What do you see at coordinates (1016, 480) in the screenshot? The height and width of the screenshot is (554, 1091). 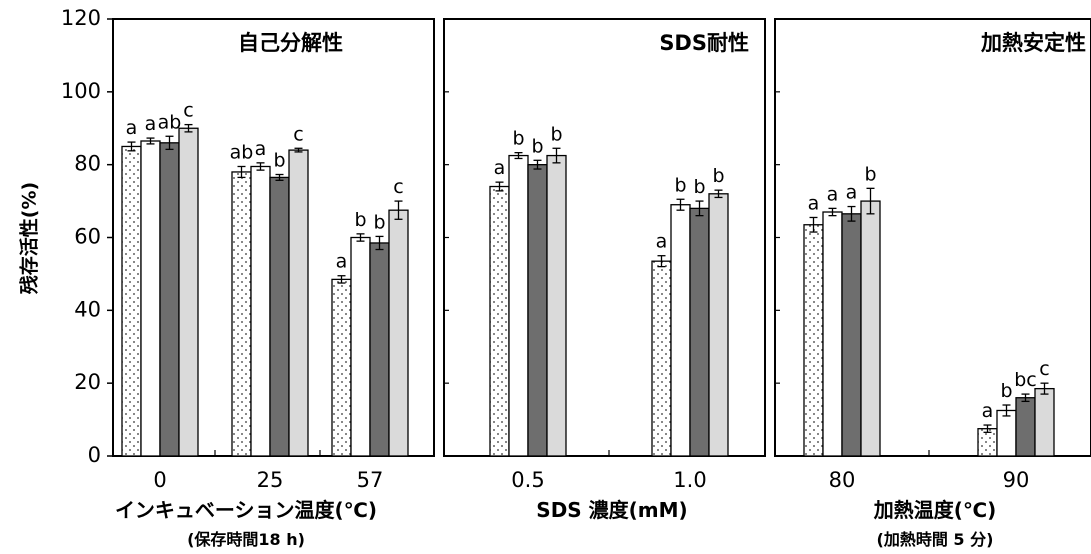 I see `category-label: 90` at bounding box center [1016, 480].